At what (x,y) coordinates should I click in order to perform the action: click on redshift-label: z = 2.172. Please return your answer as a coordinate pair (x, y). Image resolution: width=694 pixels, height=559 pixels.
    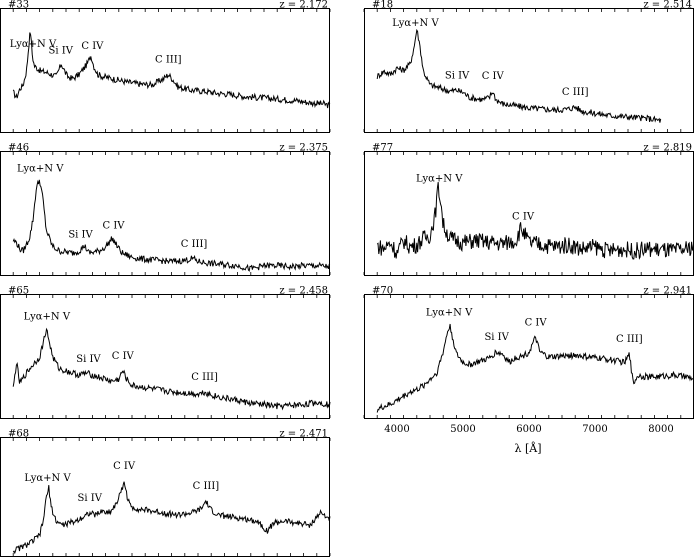
    Looking at the image, I should click on (303, 5).